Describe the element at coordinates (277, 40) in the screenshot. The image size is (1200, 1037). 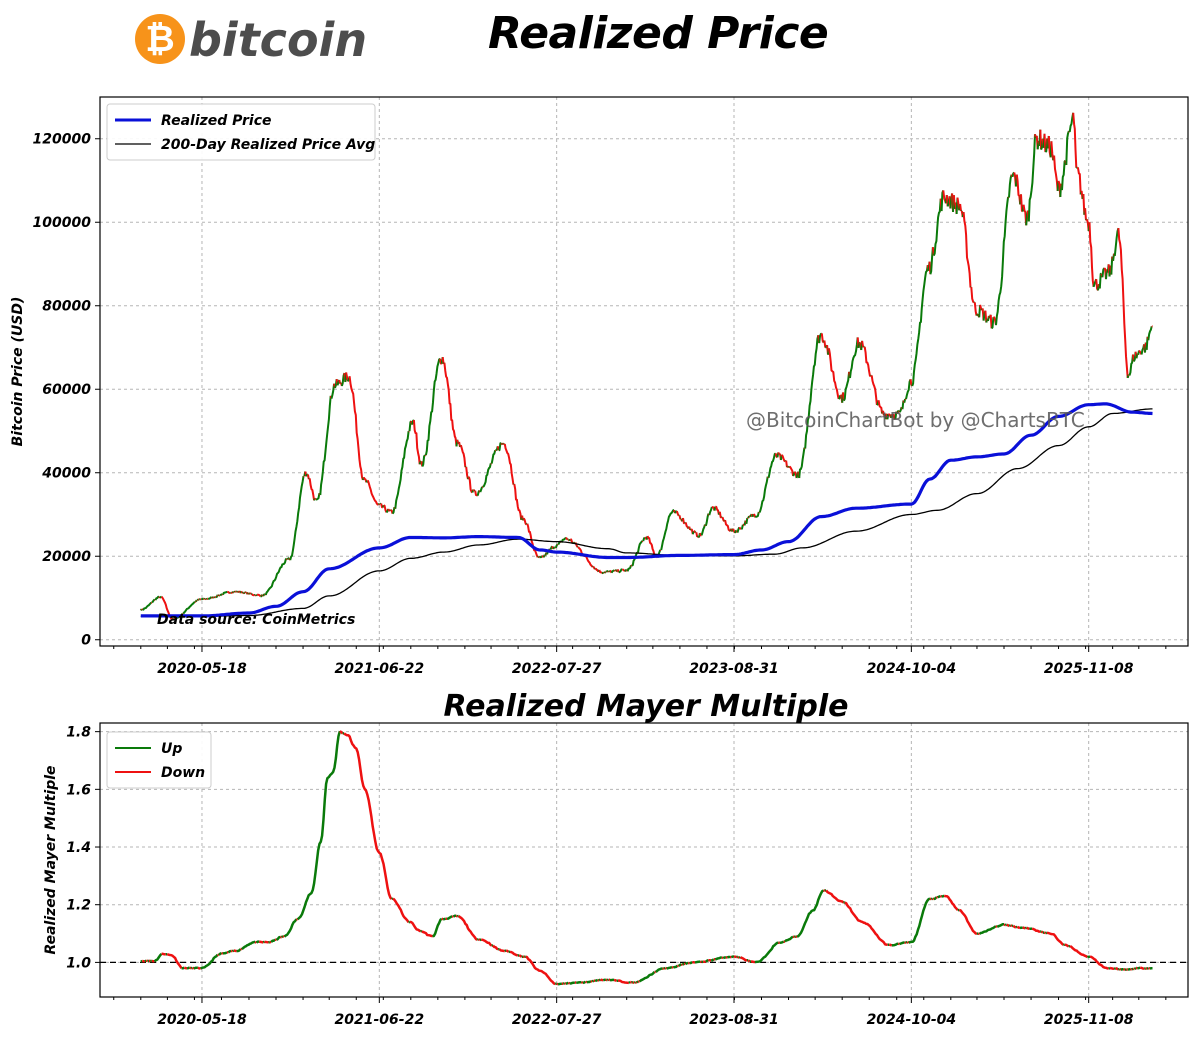
I see `logo-wordmark: bitcoin` at that location.